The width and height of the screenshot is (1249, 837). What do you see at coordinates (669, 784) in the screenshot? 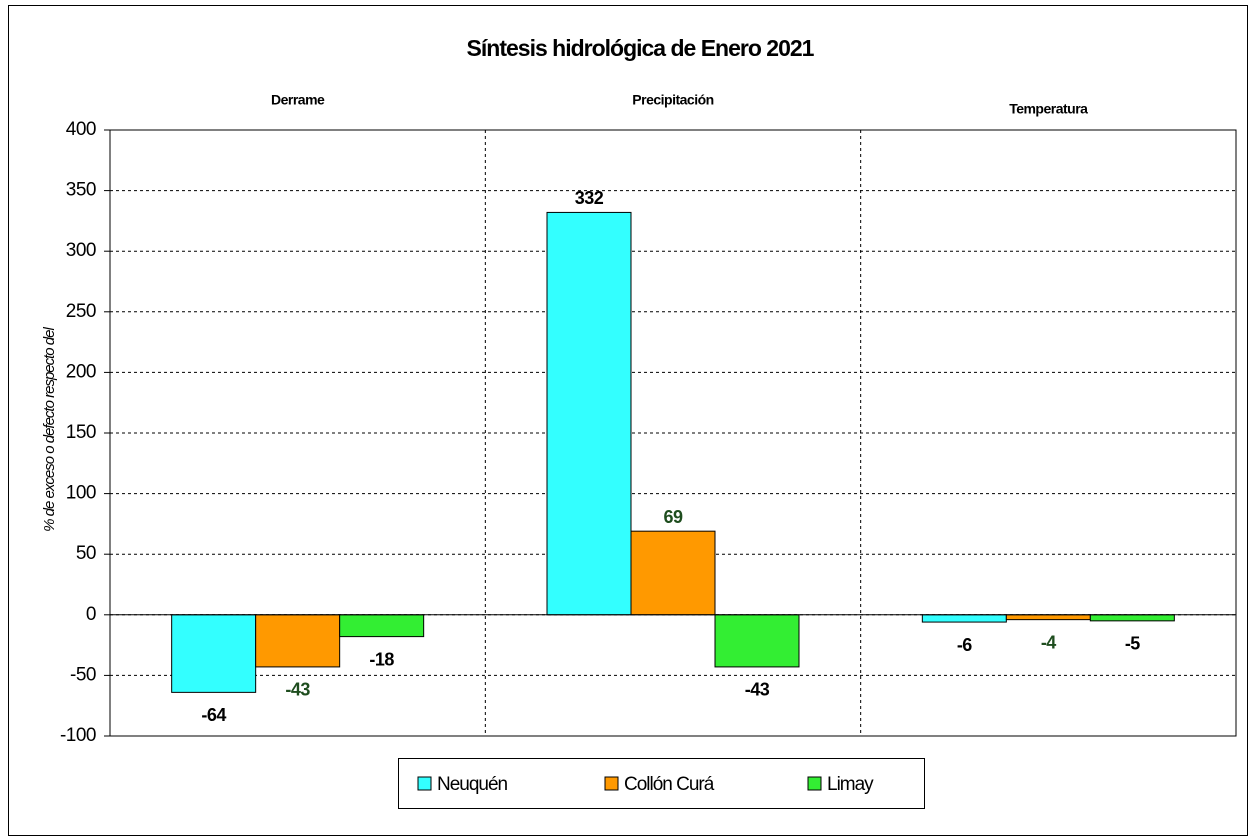
I see `legend-label: Collón Curá` at bounding box center [669, 784].